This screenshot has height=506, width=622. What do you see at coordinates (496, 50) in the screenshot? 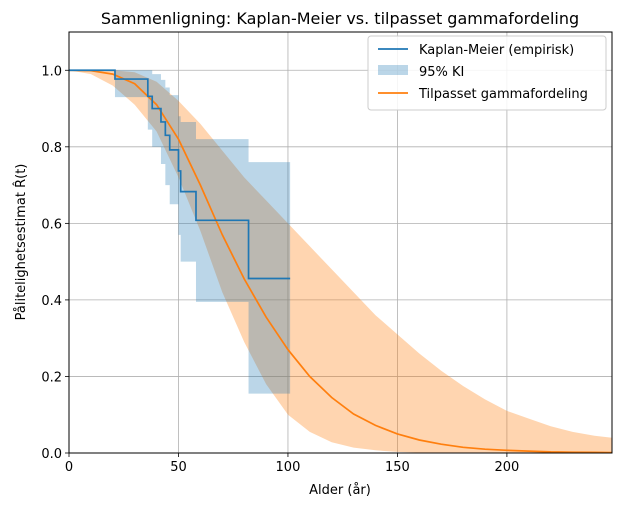
I see `legend-label-km: Kaplan-Meier (empirisk)` at bounding box center [496, 50].